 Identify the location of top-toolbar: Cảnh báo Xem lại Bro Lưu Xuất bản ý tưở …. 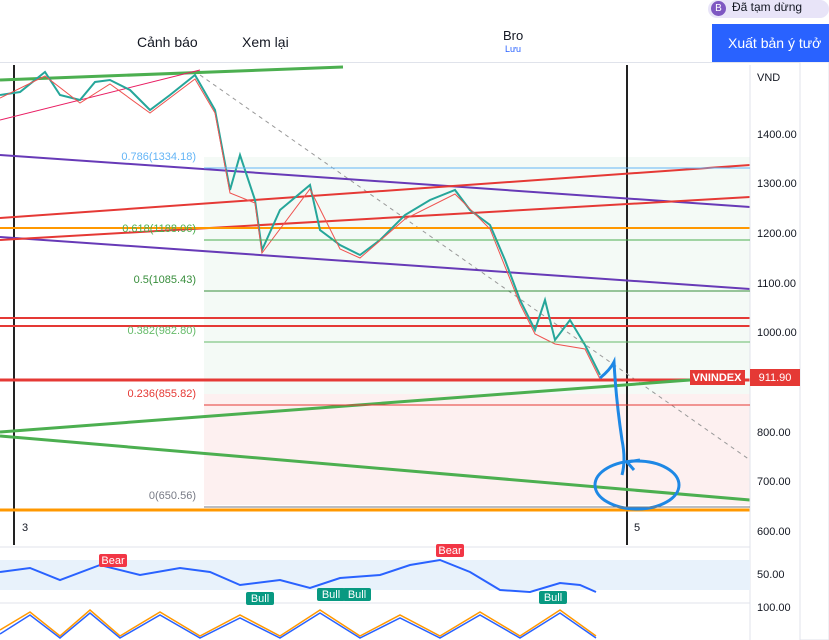
(414, 31).